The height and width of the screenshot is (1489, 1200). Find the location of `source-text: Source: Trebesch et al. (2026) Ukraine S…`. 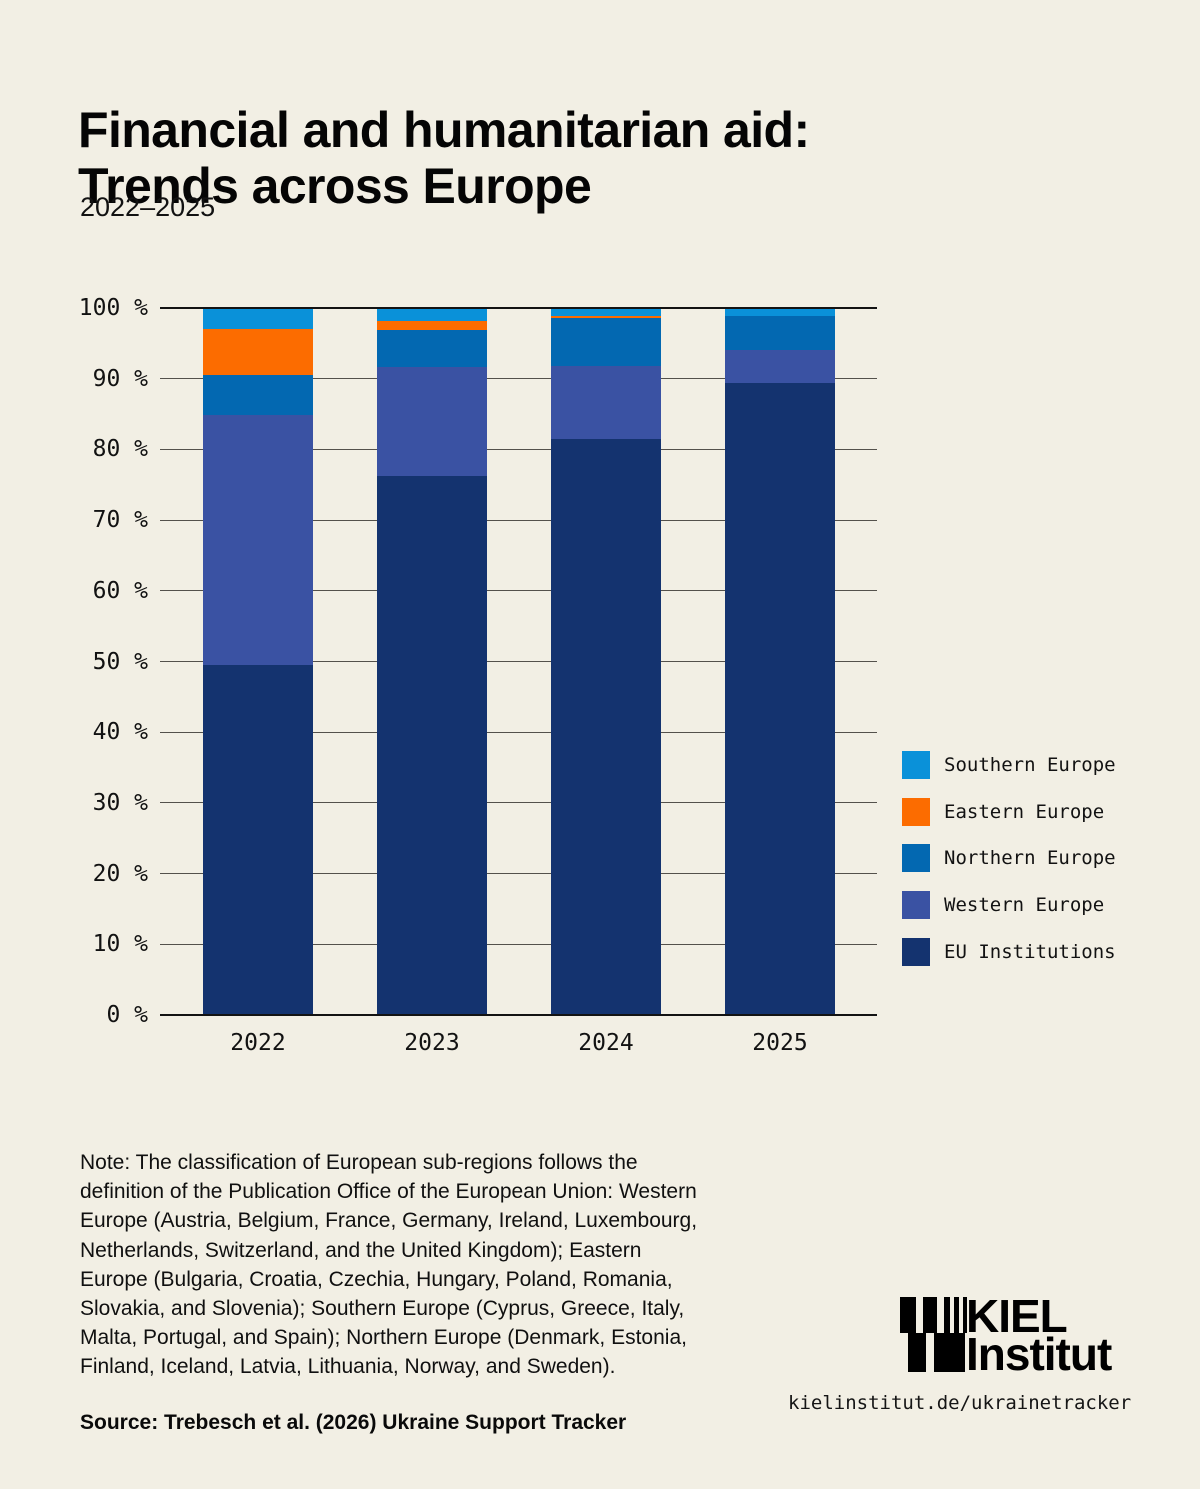

source-text: Source: Trebesch et al. (2026) Ukraine S… is located at coordinates (353, 1422).